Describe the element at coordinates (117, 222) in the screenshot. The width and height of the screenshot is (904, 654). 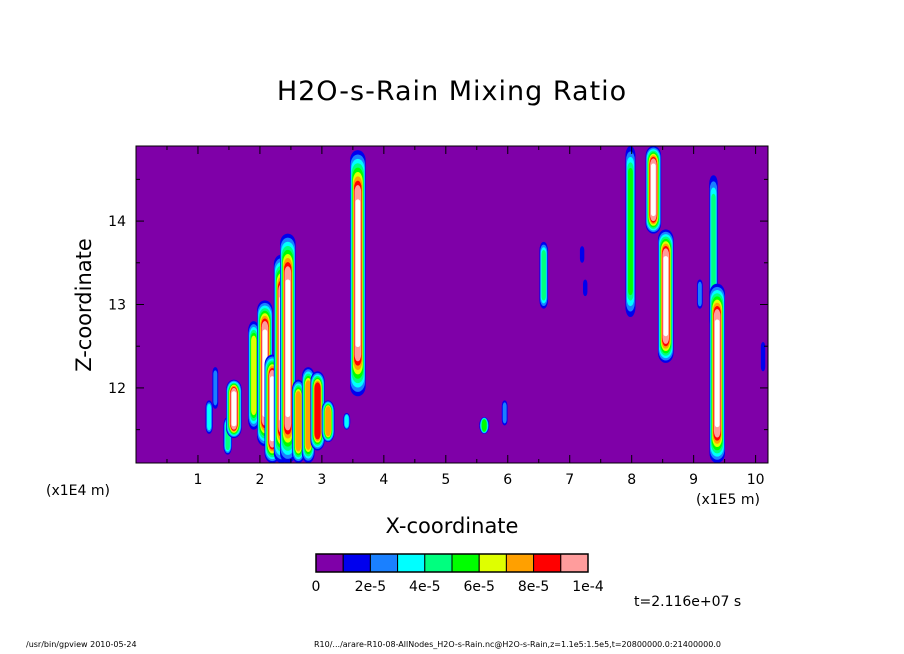
I see `y-tick-label: 14` at that location.